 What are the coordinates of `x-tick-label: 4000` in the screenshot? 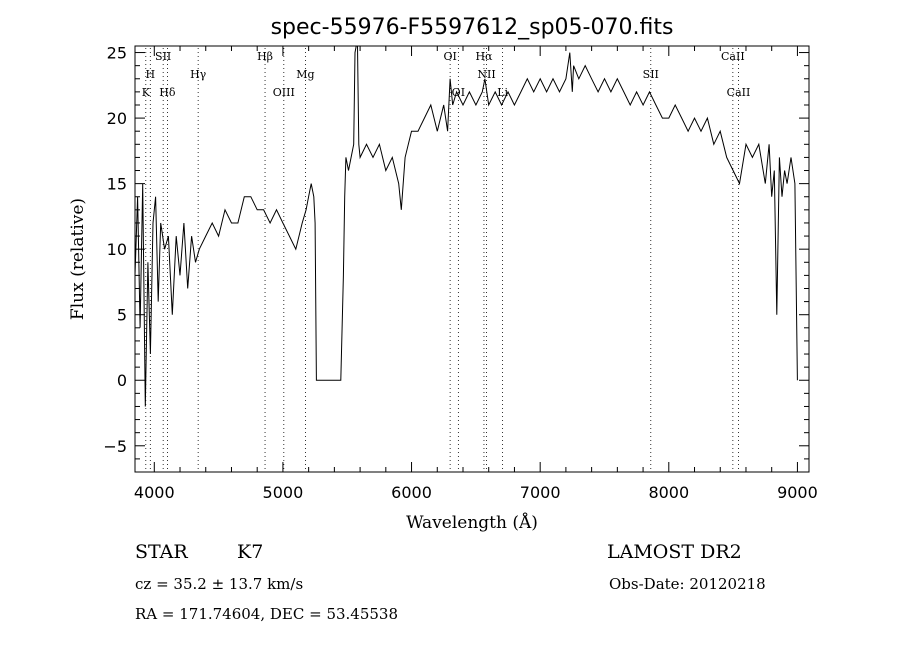 It's located at (154, 492).